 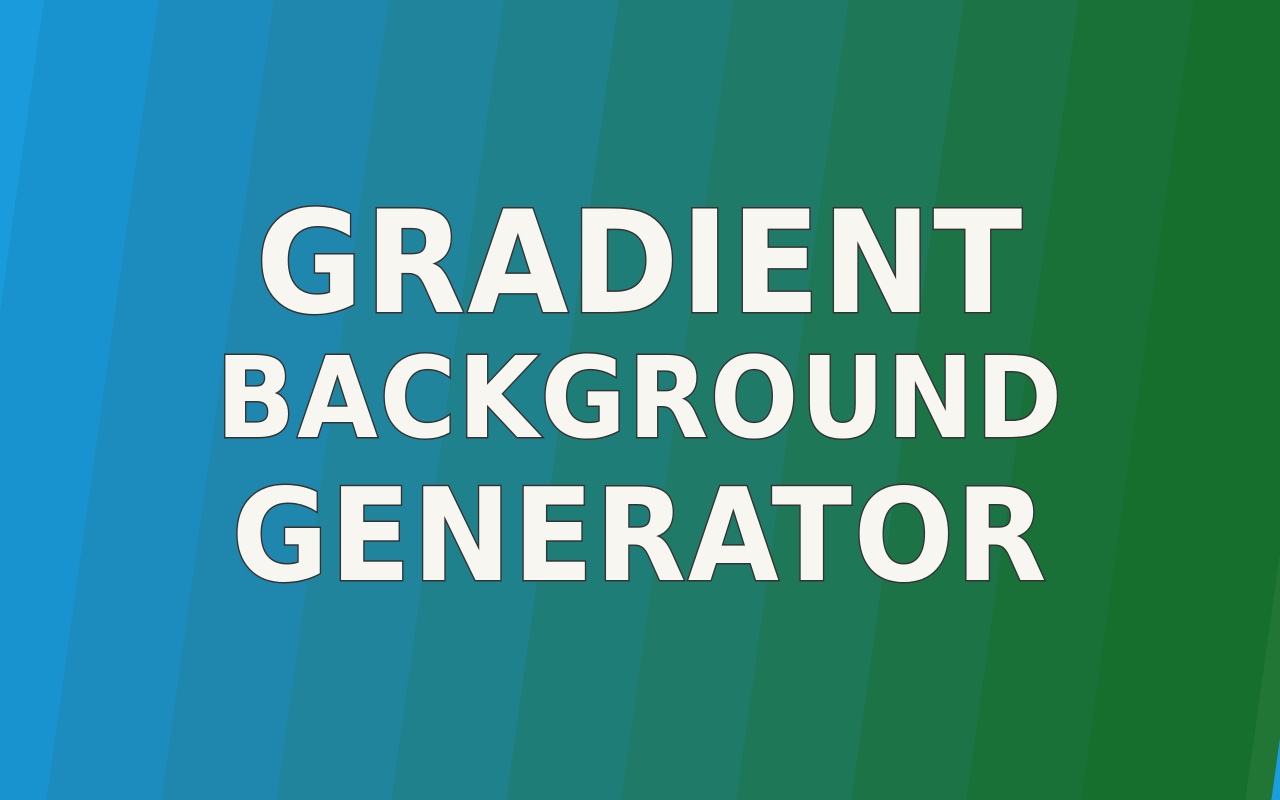 What do you see at coordinates (639, 399) in the screenshot?
I see `title-line-background: BACKGROUND` at bounding box center [639, 399].